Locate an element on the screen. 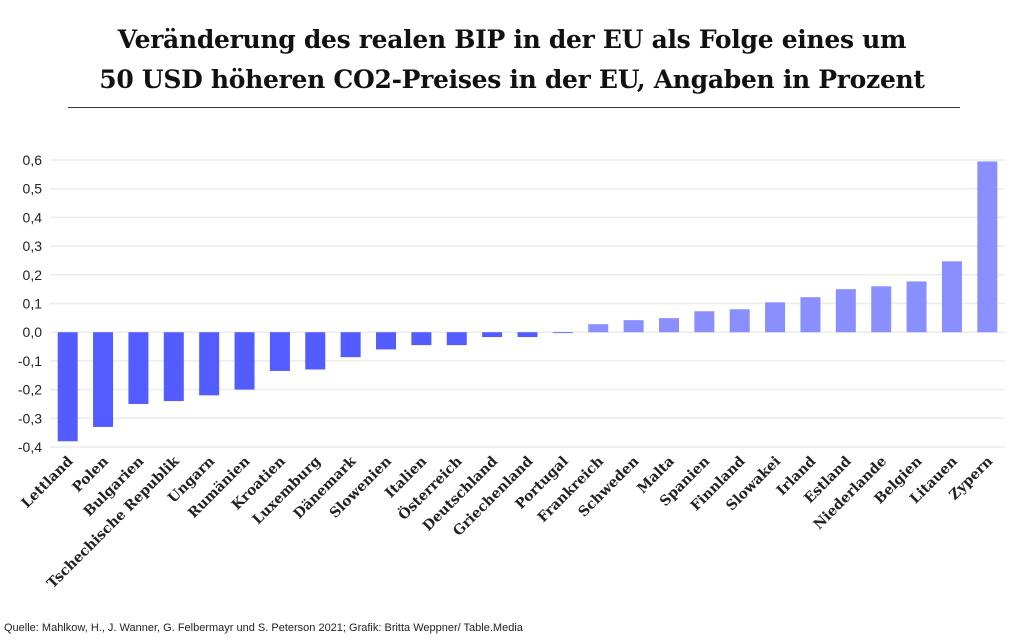 This screenshot has height=639, width=1024. y-tick-label: 0,2 is located at coordinates (33, 275).